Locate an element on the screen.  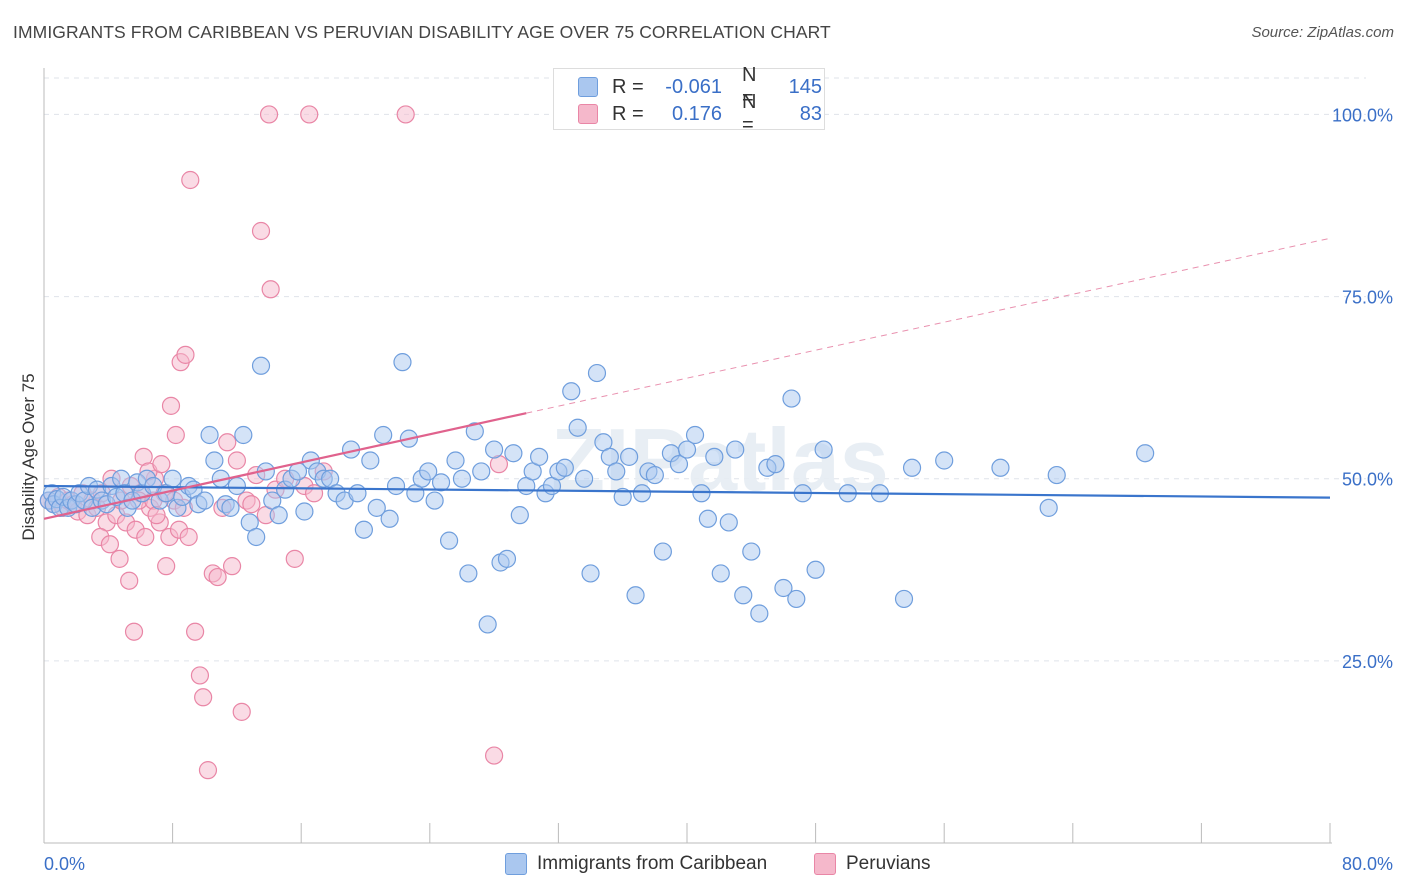
peruvian-legend-label: Peruvians is located at coordinates (888, 863).